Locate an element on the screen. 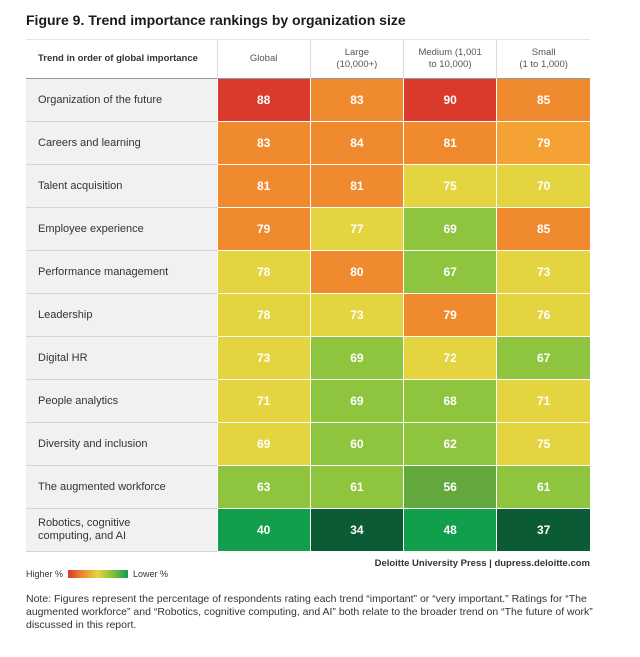 The image size is (640, 657). color-legend: Higher % Lower % is located at coordinates (97, 574).